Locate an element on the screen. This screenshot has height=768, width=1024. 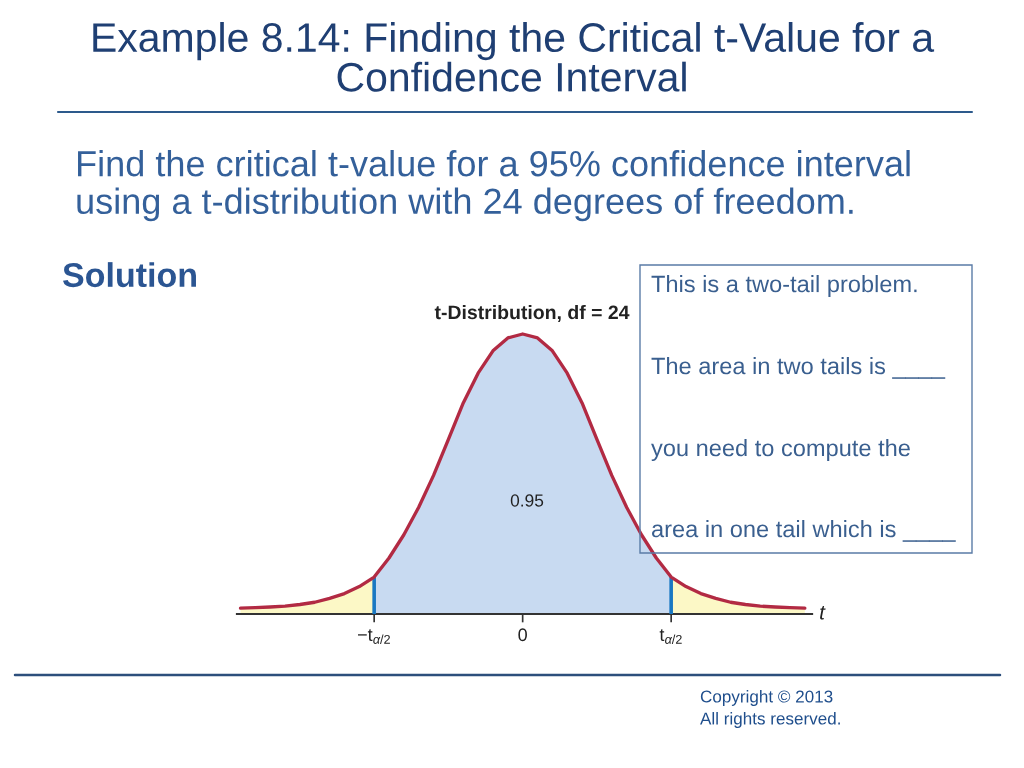
x-tick-label: 0 is located at coordinates (522, 635).